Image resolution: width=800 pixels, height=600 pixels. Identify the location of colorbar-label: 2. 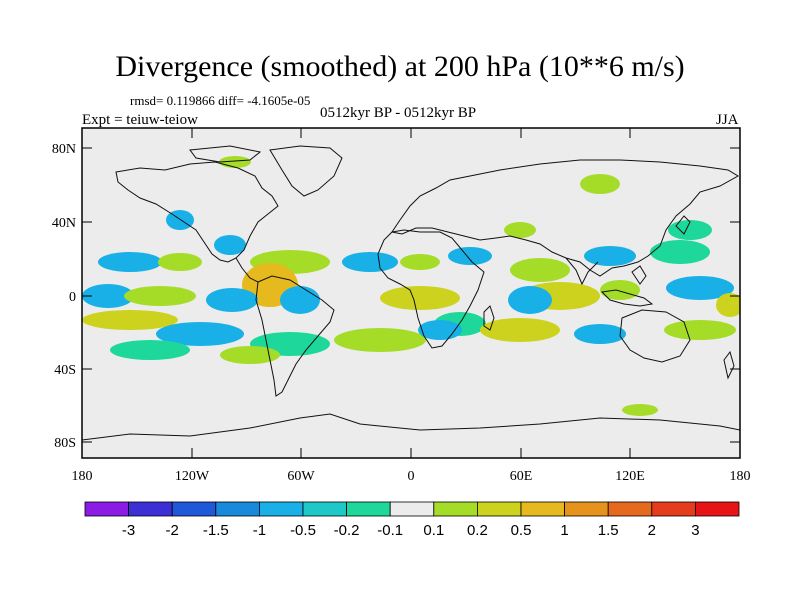
(652, 530).